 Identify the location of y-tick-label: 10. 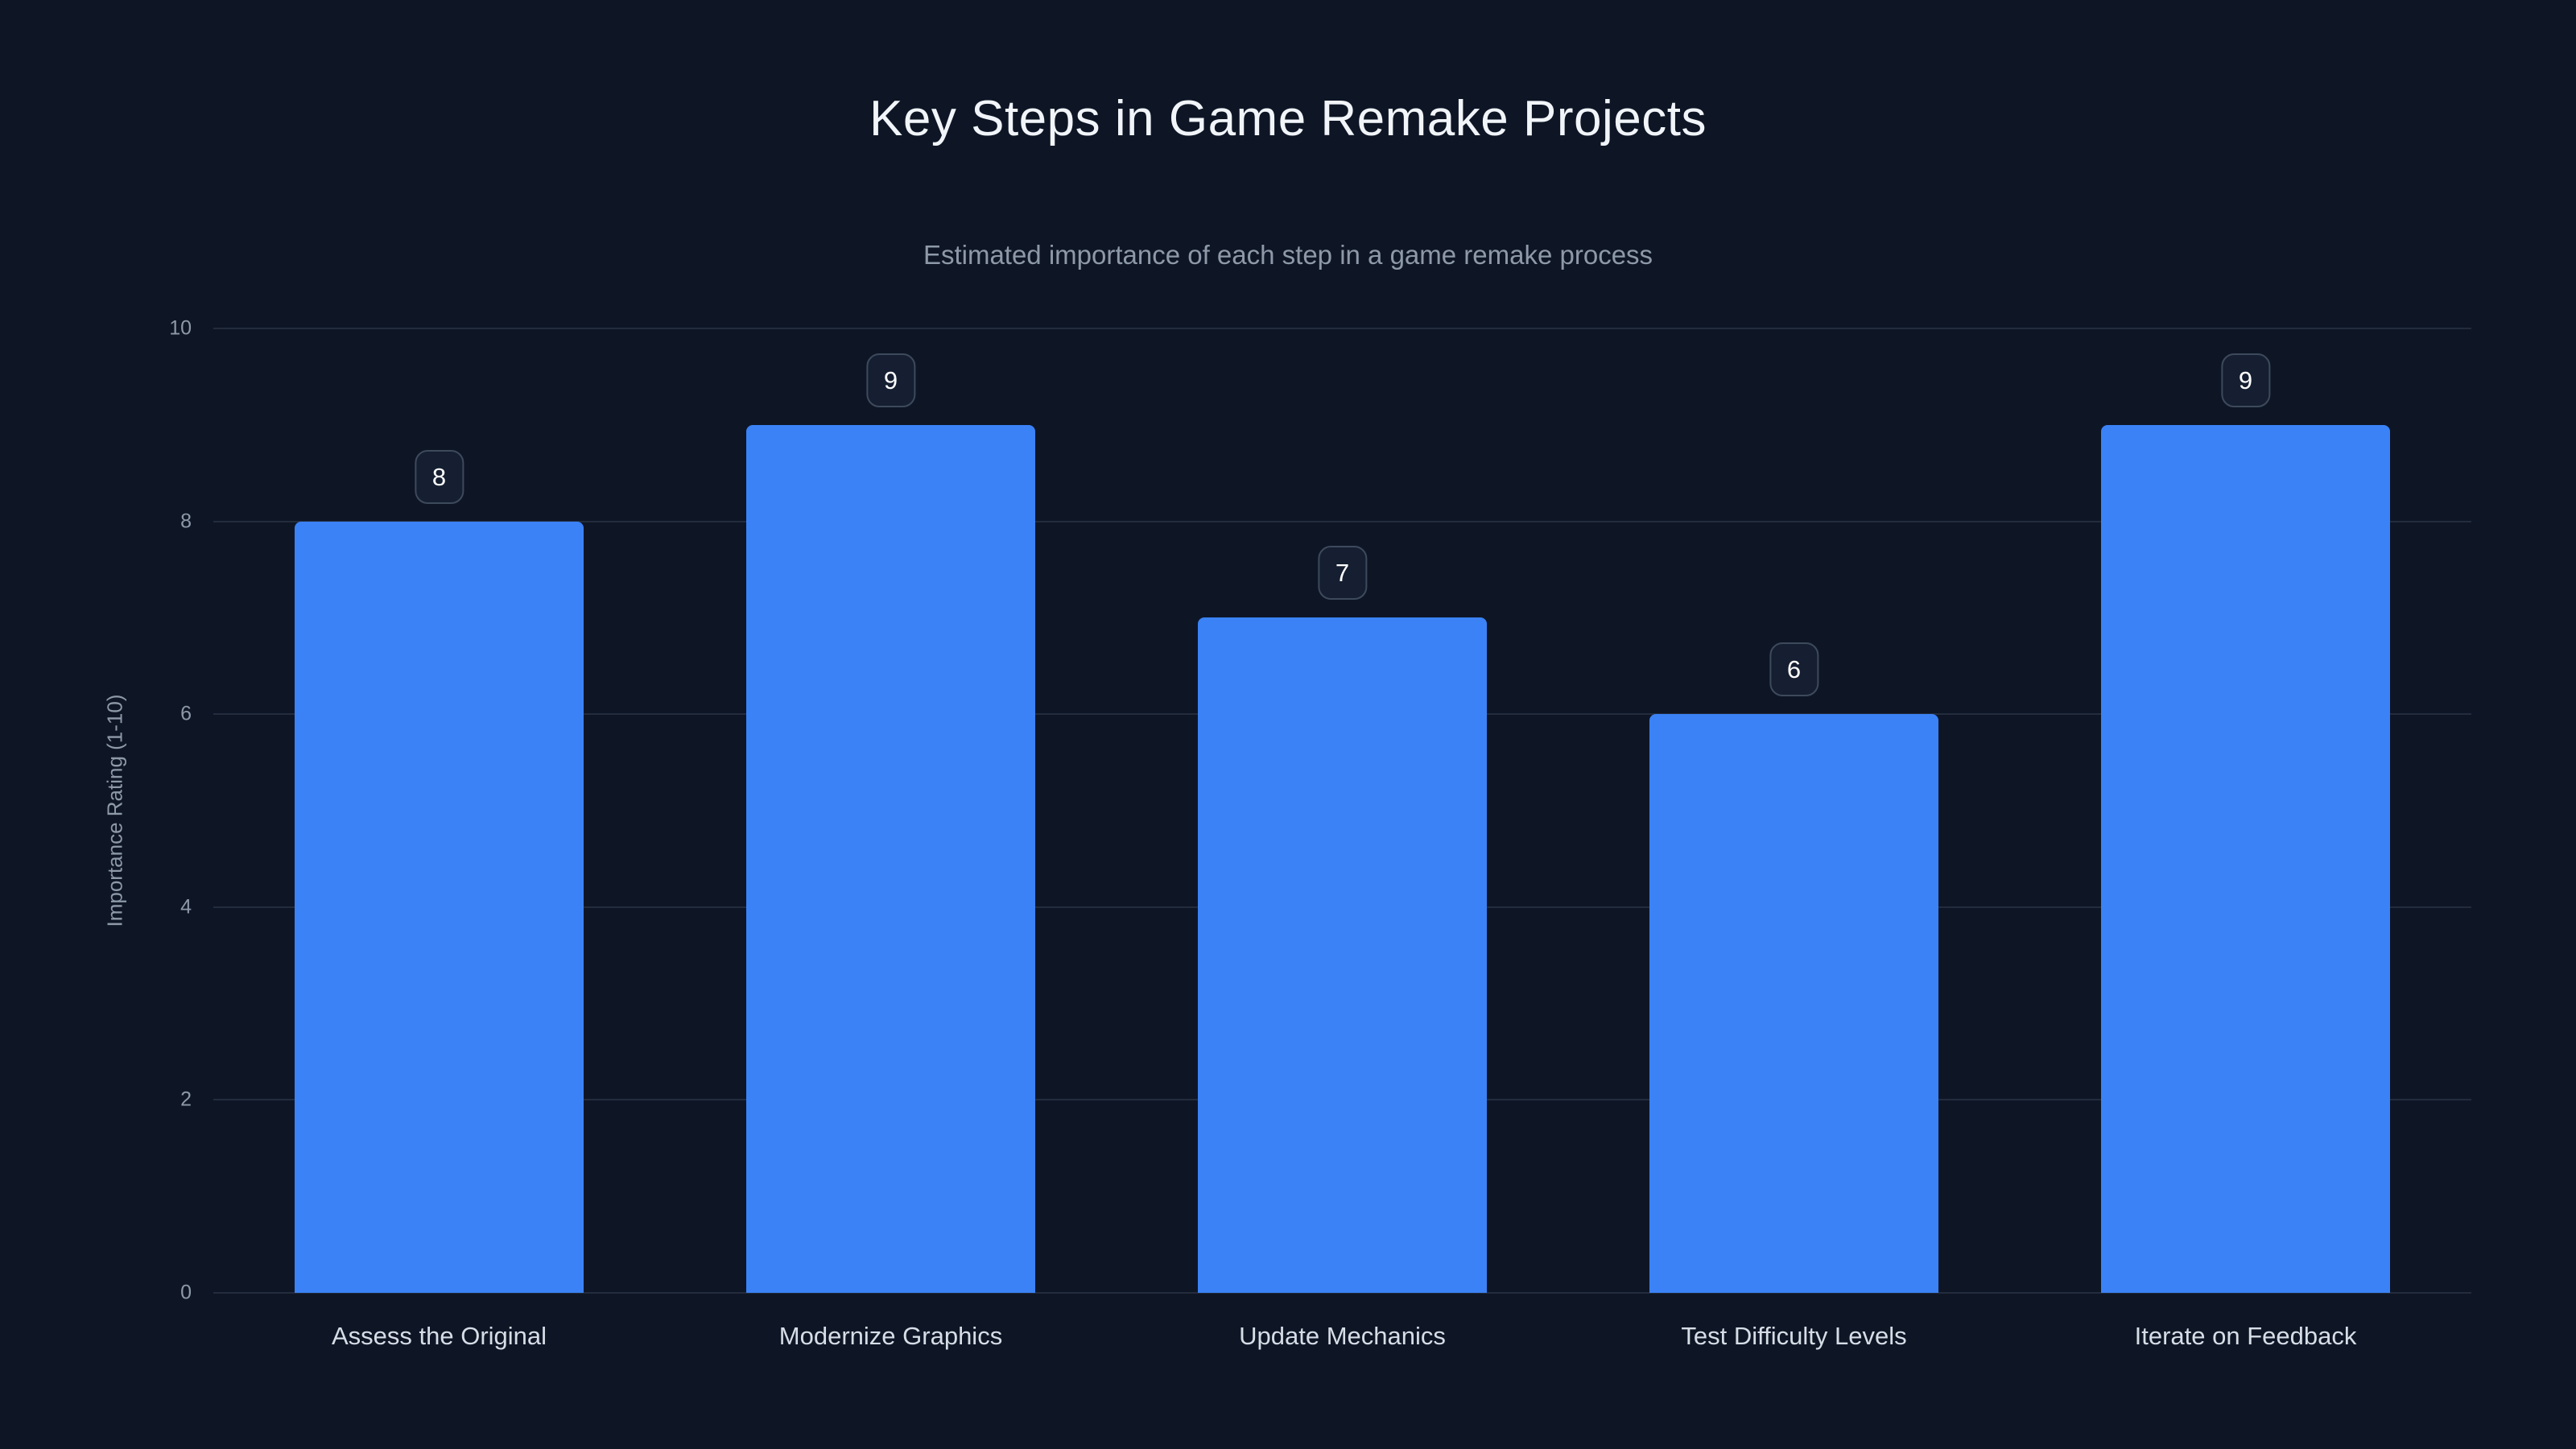
(180, 328).